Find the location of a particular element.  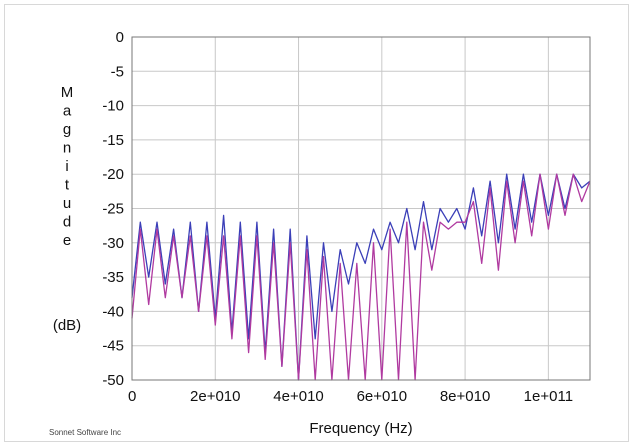

y-axis-ticks: 0 -5 -10 -15 -20 -25 -30 -35 -40 -45 -50 is located at coordinates (113, 209).